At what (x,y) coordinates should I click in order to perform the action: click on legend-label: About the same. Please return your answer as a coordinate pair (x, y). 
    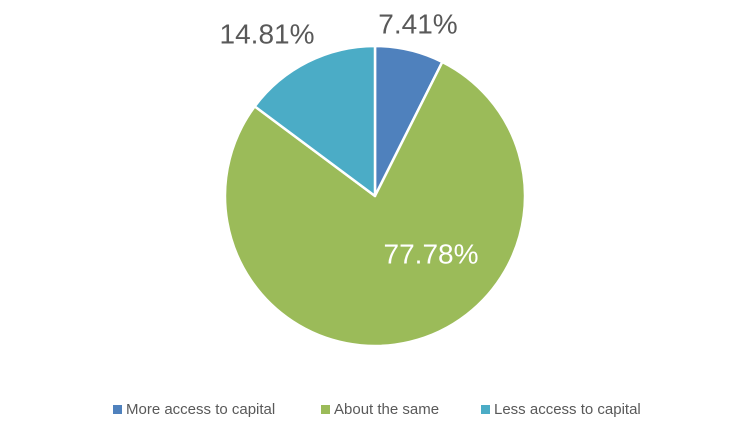
    Looking at the image, I should click on (386, 409).